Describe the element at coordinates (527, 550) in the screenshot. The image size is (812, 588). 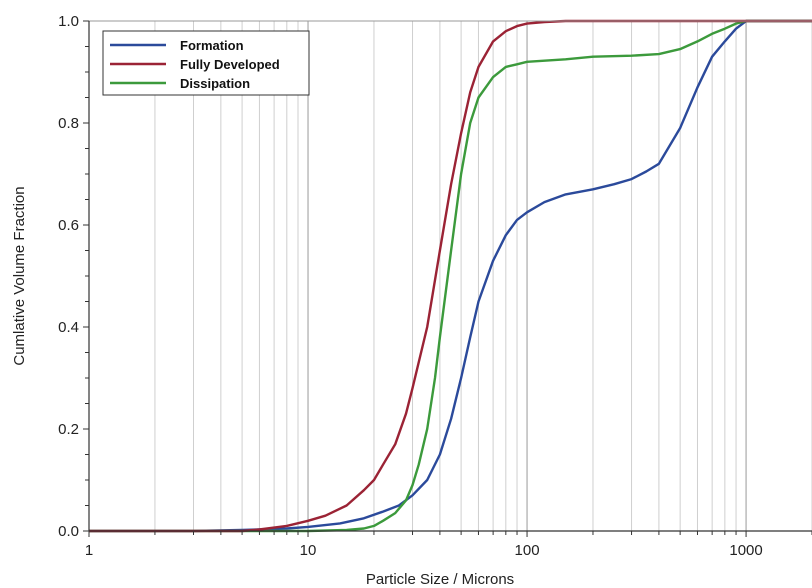
I see `x-tick-label: 100` at that location.